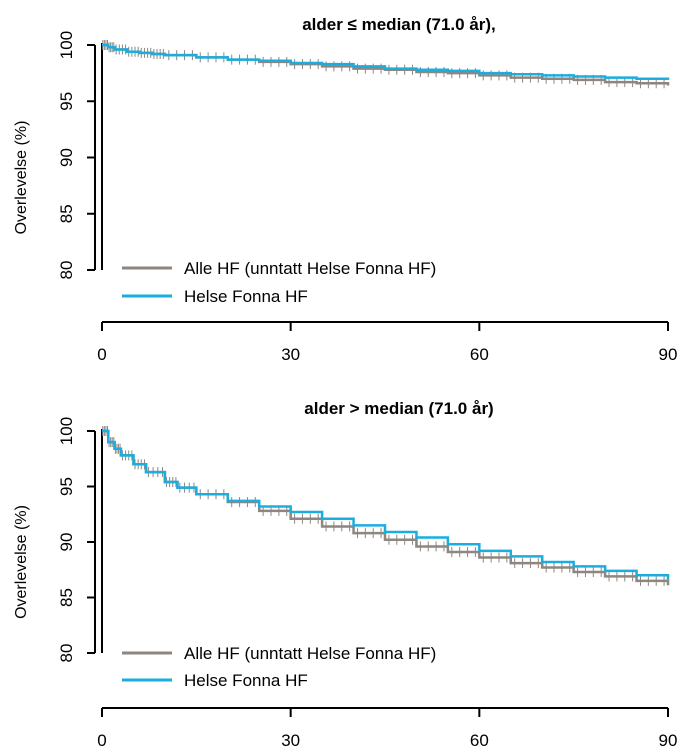 The height and width of the screenshot is (756, 683). What do you see at coordinates (398, 408) in the screenshot?
I see `chart-title: alder > median (71.0 år)` at bounding box center [398, 408].